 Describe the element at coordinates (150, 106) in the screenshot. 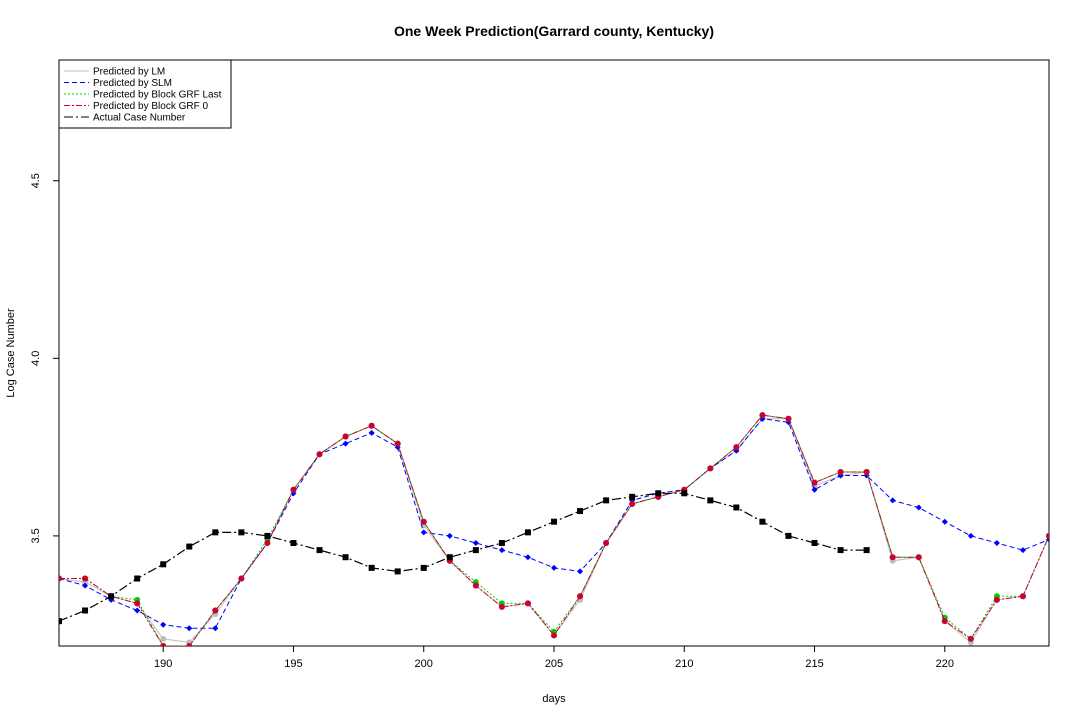

I see `legend-entry-label: Predicted by Block GRF 0` at that location.